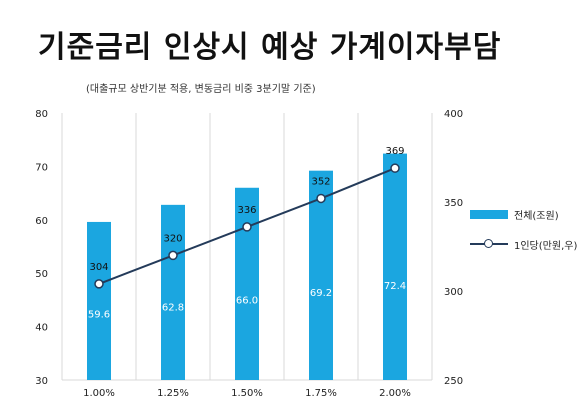 The width and height of the screenshot is (584, 420). I want to click on y-right-tick-label: 300, so click(453, 292).